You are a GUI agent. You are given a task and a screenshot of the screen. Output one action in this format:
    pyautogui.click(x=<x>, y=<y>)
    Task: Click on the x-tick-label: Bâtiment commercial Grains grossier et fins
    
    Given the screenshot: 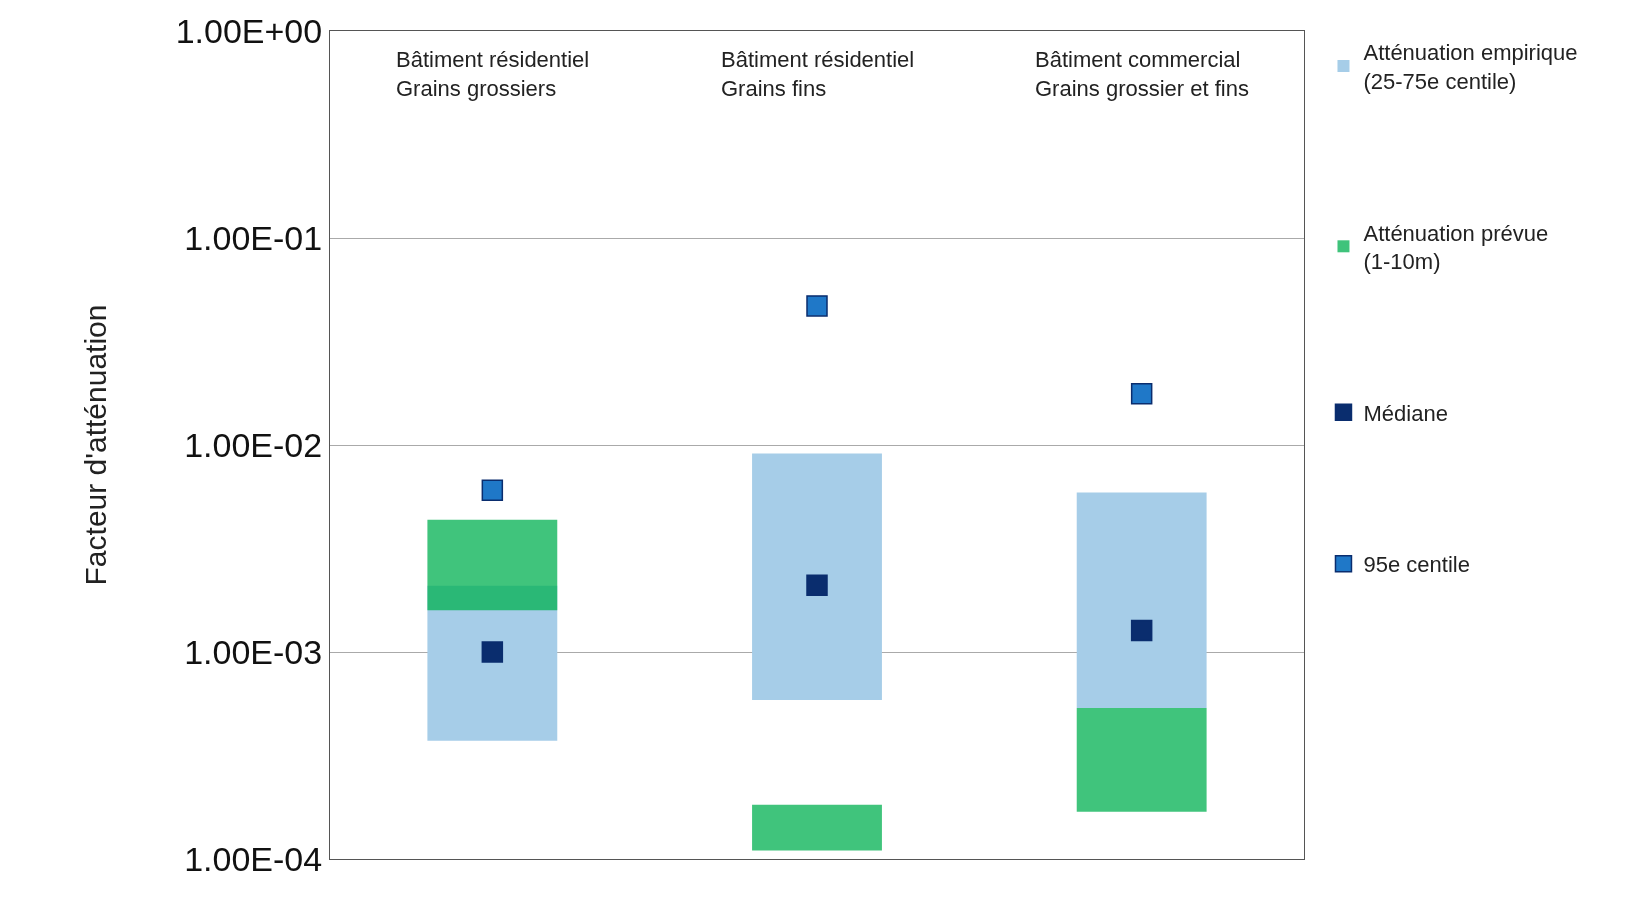 What is the action you would take?
    pyautogui.click(x=1142, y=74)
    